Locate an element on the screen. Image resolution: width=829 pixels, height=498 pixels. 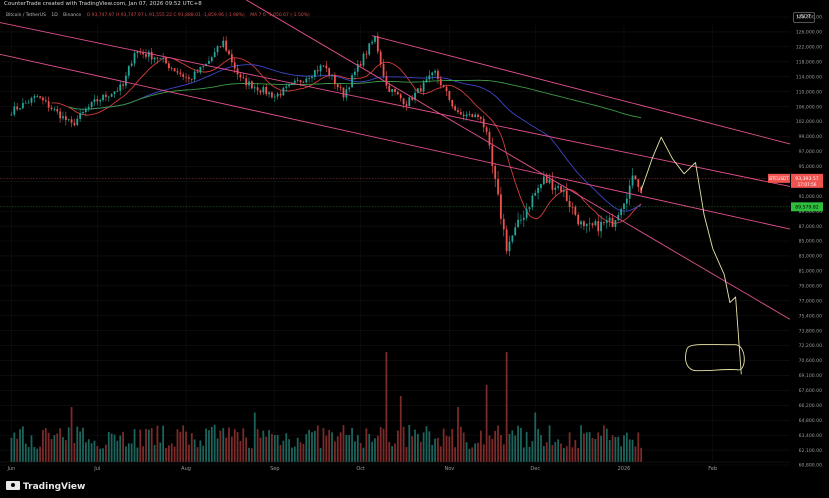
price-tick-label: 72,200.00 is located at coordinates (810, 346).